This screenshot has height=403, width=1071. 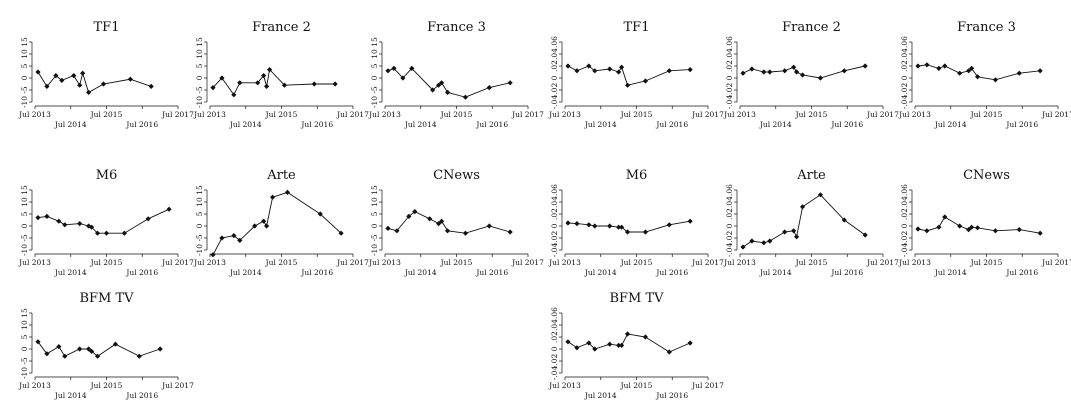 What do you see at coordinates (24, 213) in the screenshot?
I see `y-tick-label: 5` at bounding box center [24, 213].